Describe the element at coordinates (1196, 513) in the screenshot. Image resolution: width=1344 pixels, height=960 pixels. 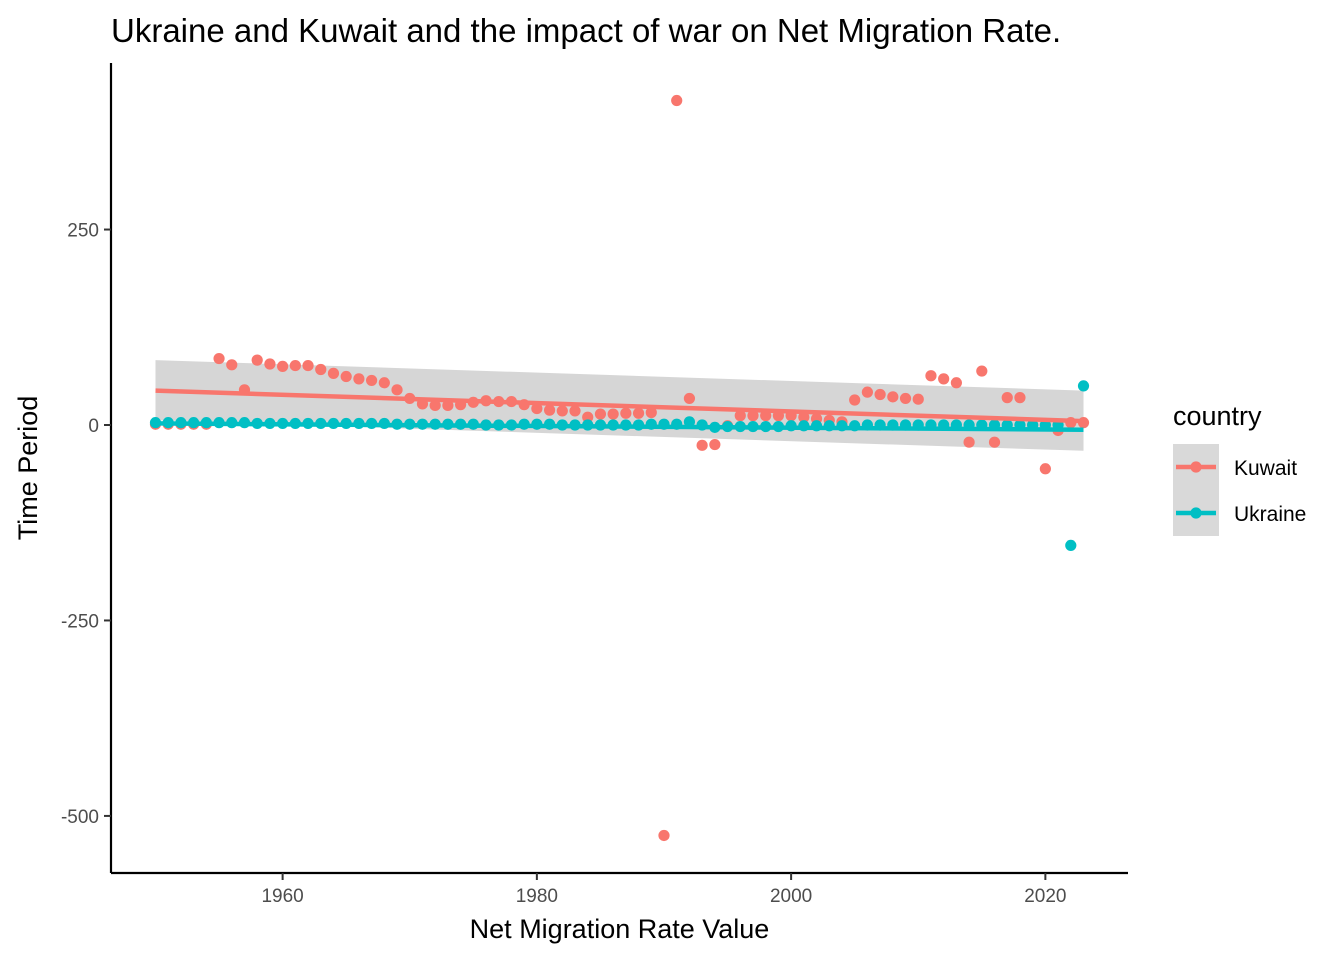
I see `legend-key-point-ukraine` at that location.